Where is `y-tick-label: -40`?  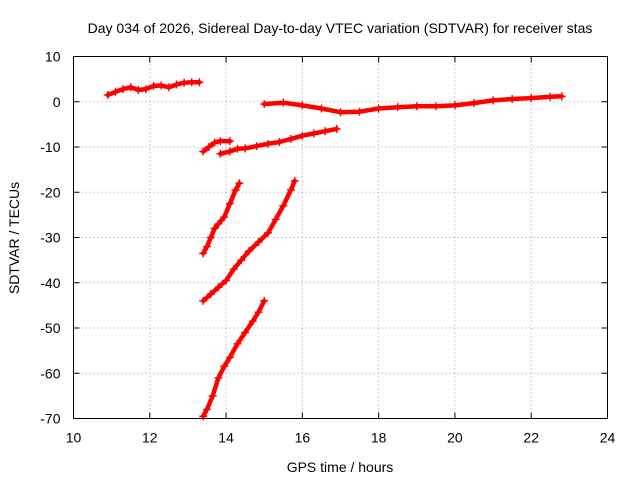 y-tick-label: -40 is located at coordinates (50, 283).